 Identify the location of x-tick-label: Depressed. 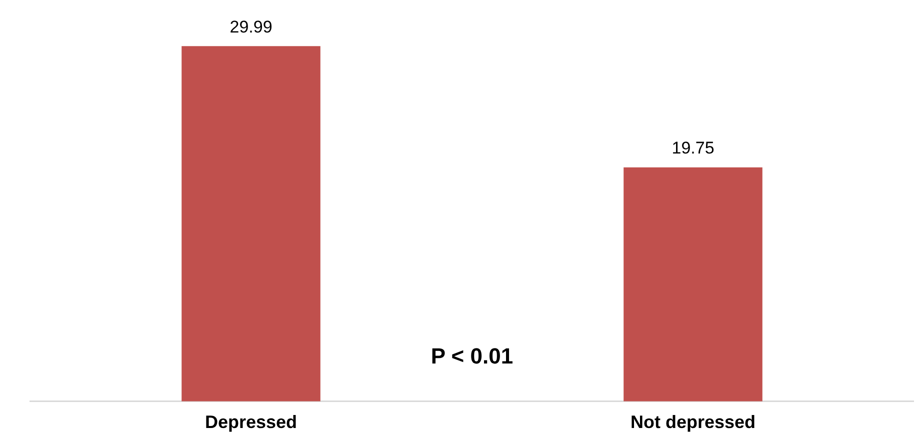
(251, 422).